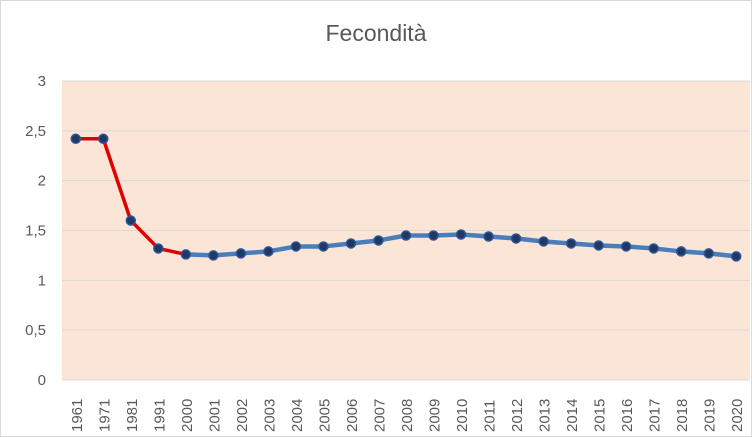 This screenshot has width=752, height=437. What do you see at coordinates (42, 280) in the screenshot?
I see `y-tick-label: 1` at bounding box center [42, 280].